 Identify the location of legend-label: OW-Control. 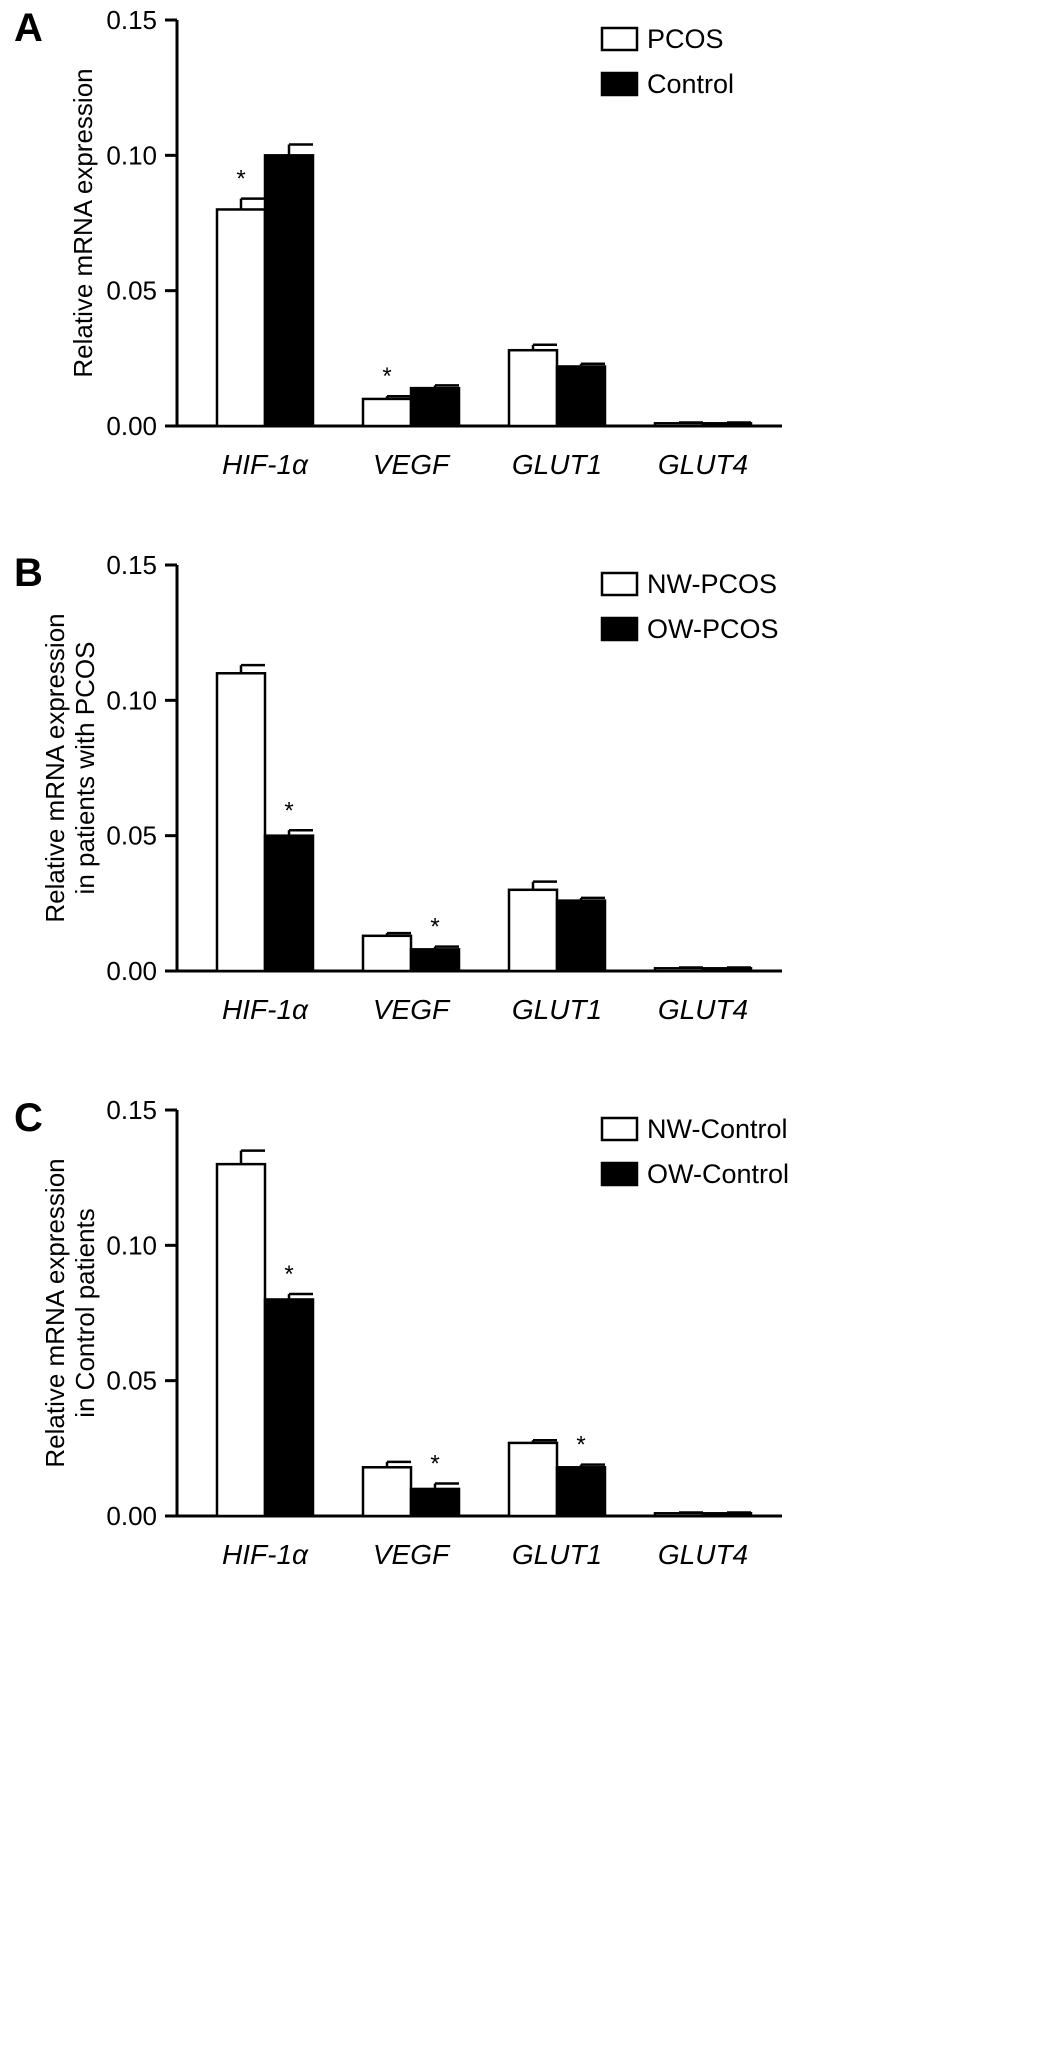
(718, 1174).